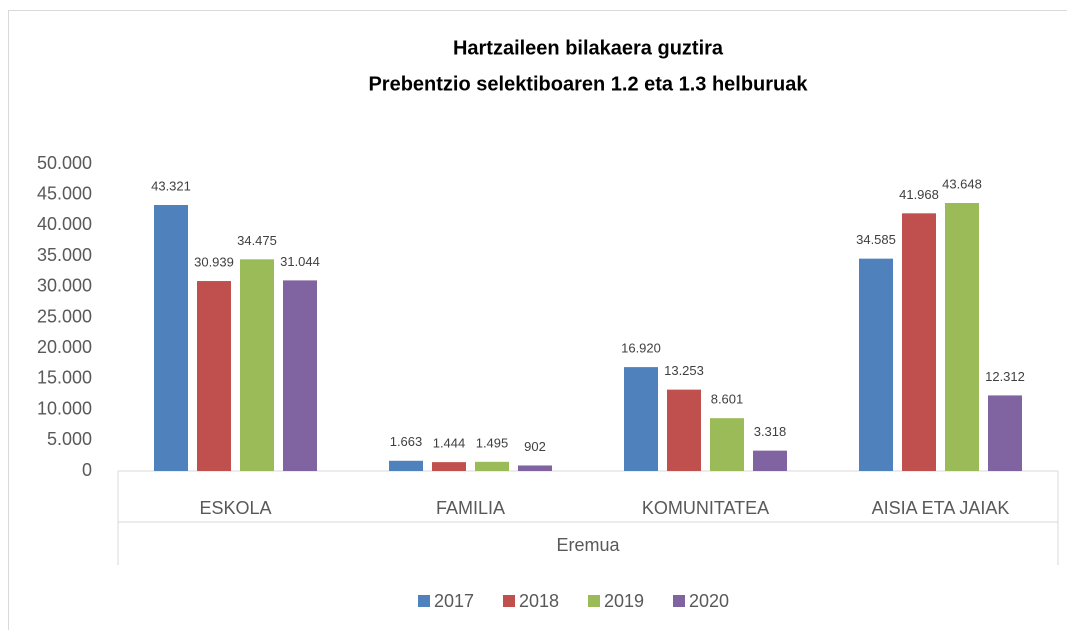  Describe the element at coordinates (235, 508) in the screenshot. I see `x-tick-label: ESKOLA` at that location.